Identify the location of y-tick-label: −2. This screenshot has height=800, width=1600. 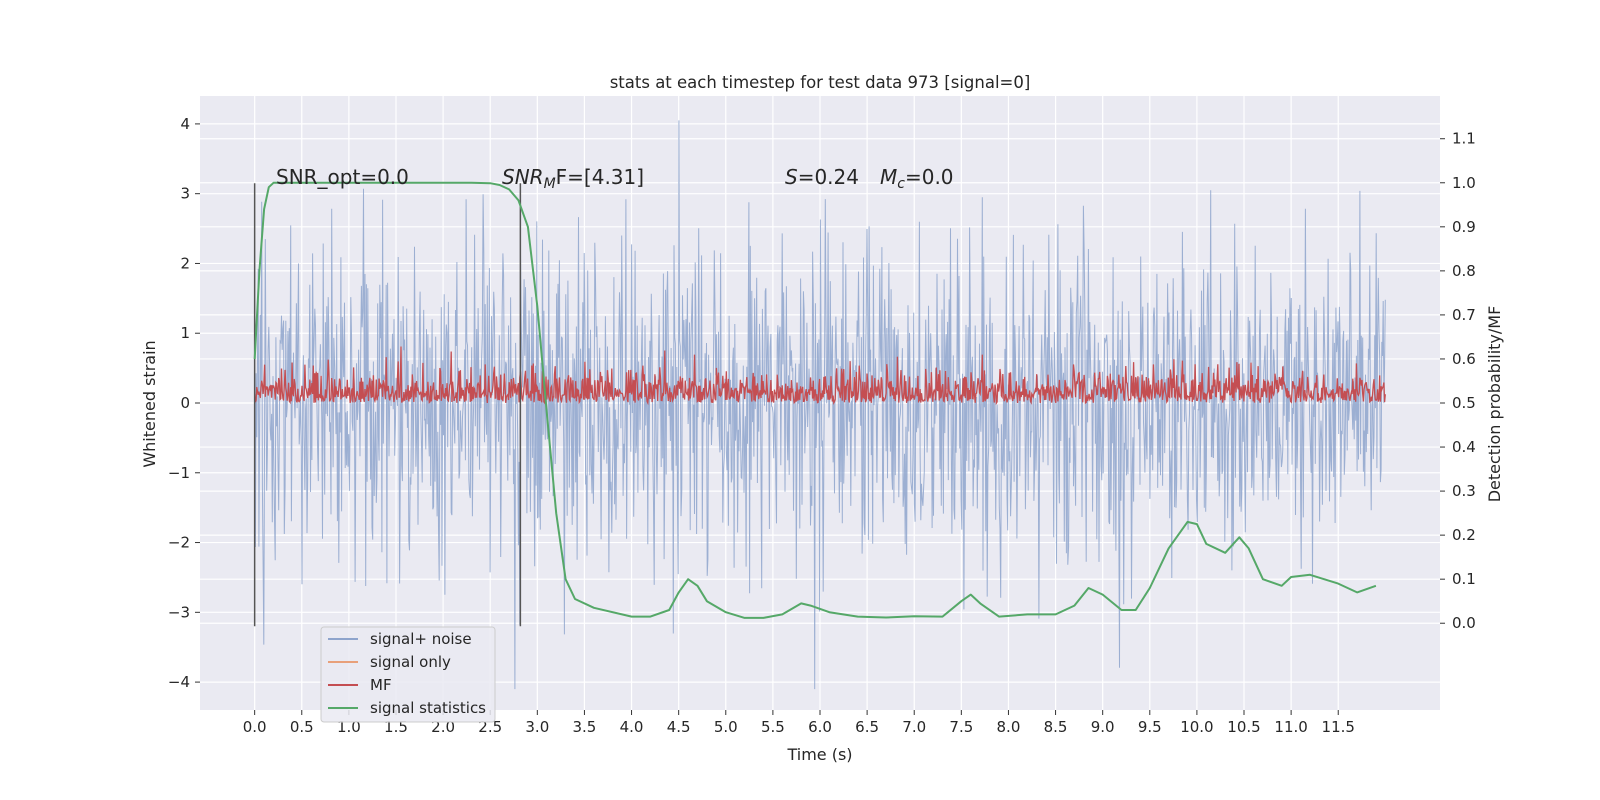
(179, 543).